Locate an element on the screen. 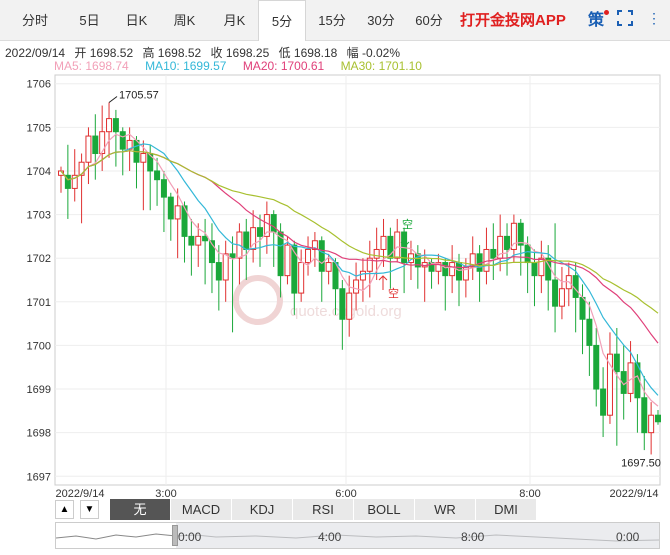 The height and width of the screenshot is (555, 670). info-high: 高 1698.52 is located at coordinates (172, 53).